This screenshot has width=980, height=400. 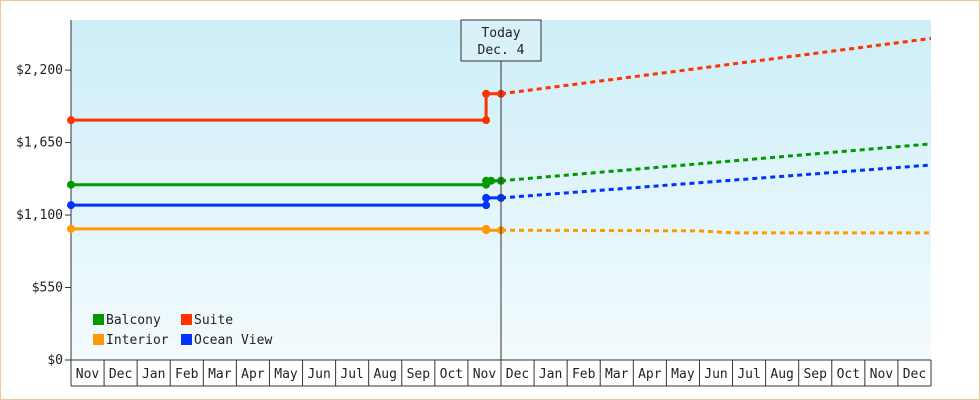 What do you see at coordinates (501, 50) in the screenshot?
I see `today-date: Dec. 4` at bounding box center [501, 50].